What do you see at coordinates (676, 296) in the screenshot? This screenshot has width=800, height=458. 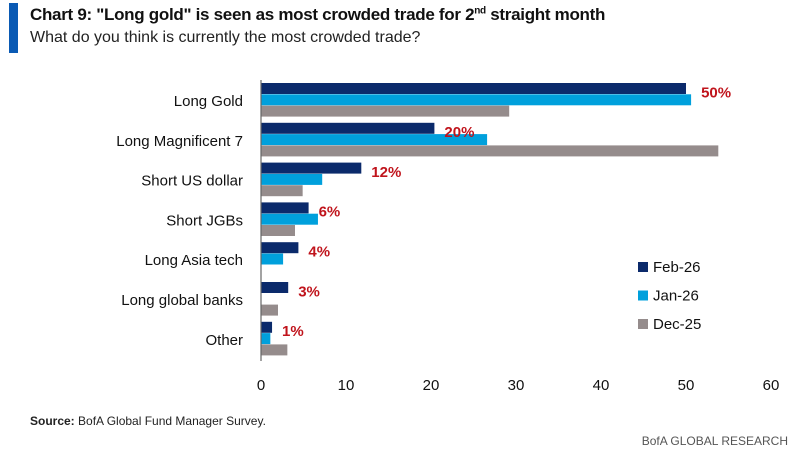 I see `legend-label: Jan-26` at bounding box center [676, 296].